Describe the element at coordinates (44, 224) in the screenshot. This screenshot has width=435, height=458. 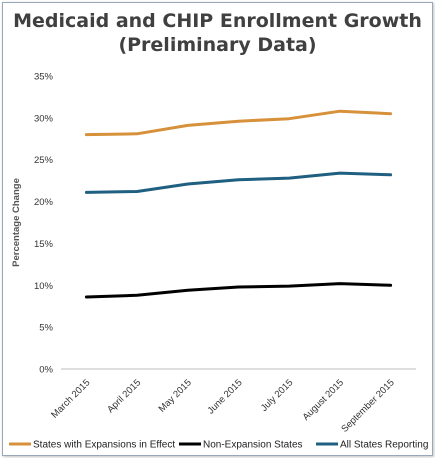
I see `y-axis-ticks: 0% 5% 10% 15% 20% 25% 30% 35%` at that location.